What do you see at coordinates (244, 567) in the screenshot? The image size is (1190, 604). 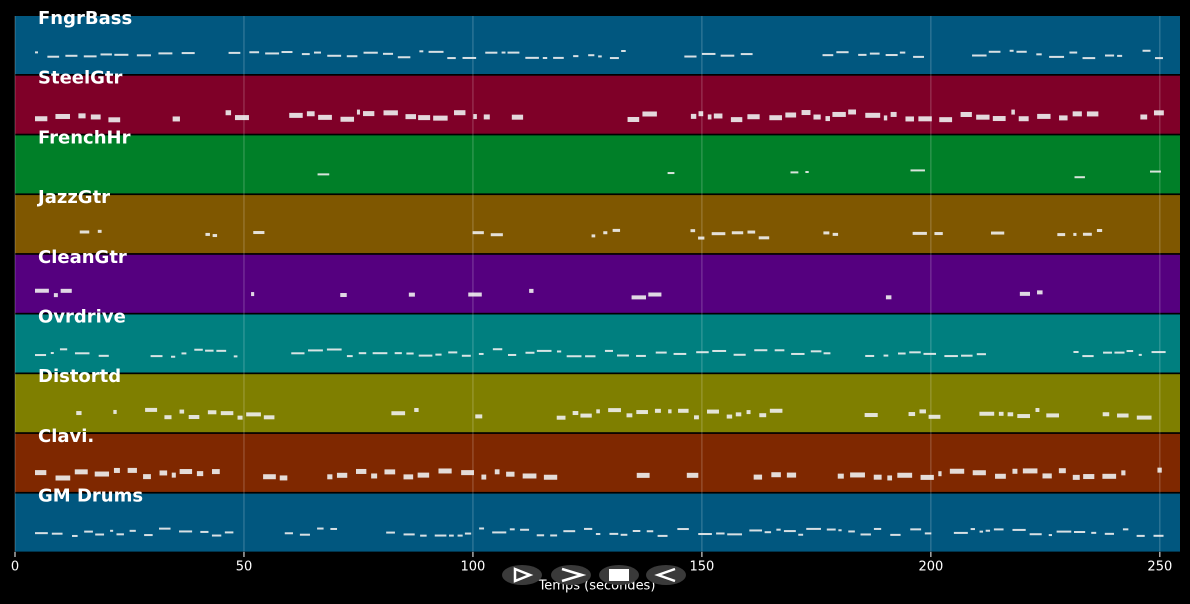 I see `x-tick-label: 50` at bounding box center [244, 567].